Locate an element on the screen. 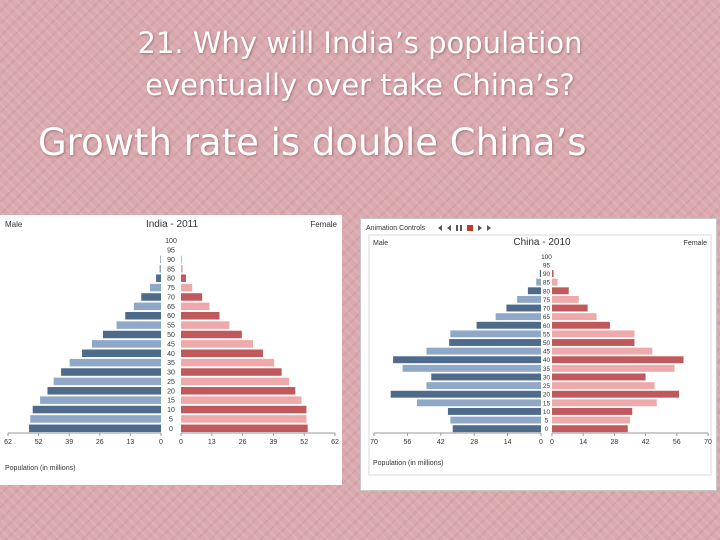 The height and width of the screenshot is (540, 720). china-age-label-10: 10 is located at coordinates (547, 412).